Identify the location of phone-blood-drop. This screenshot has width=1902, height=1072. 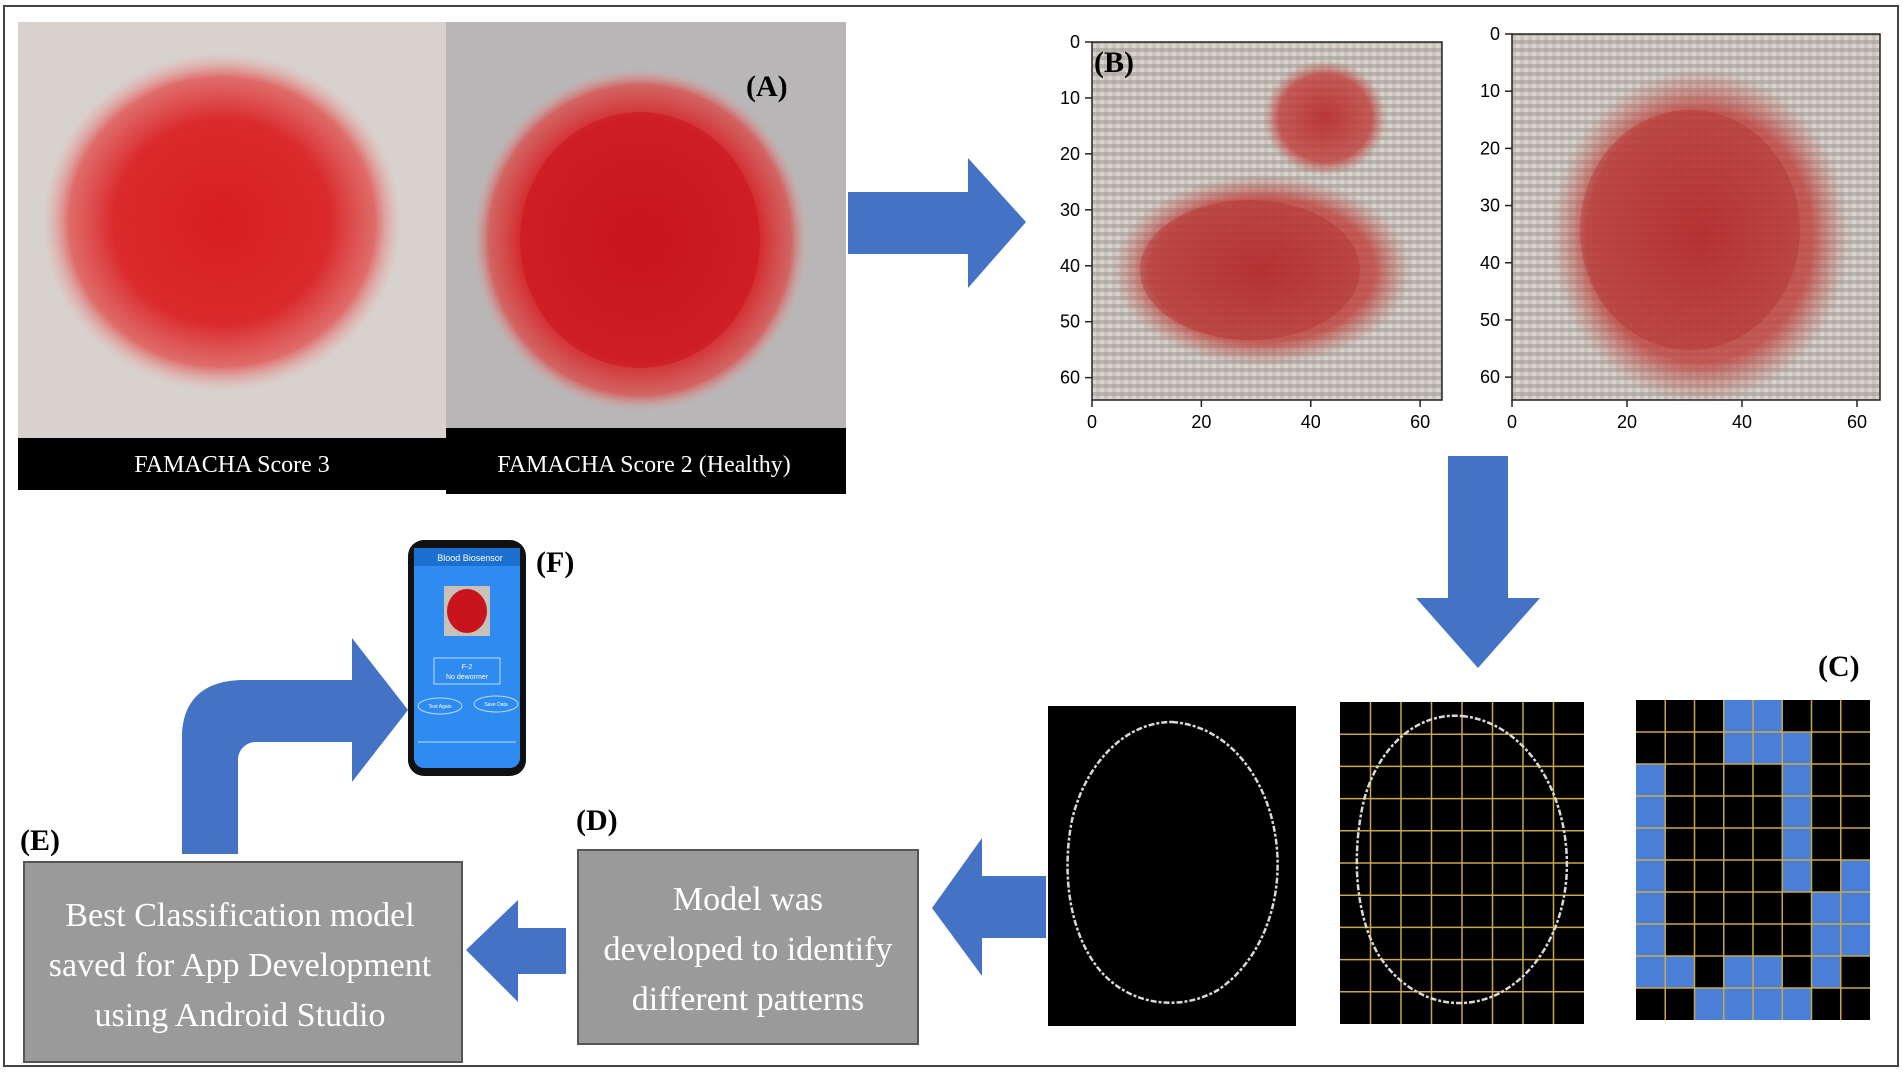
(467, 611).